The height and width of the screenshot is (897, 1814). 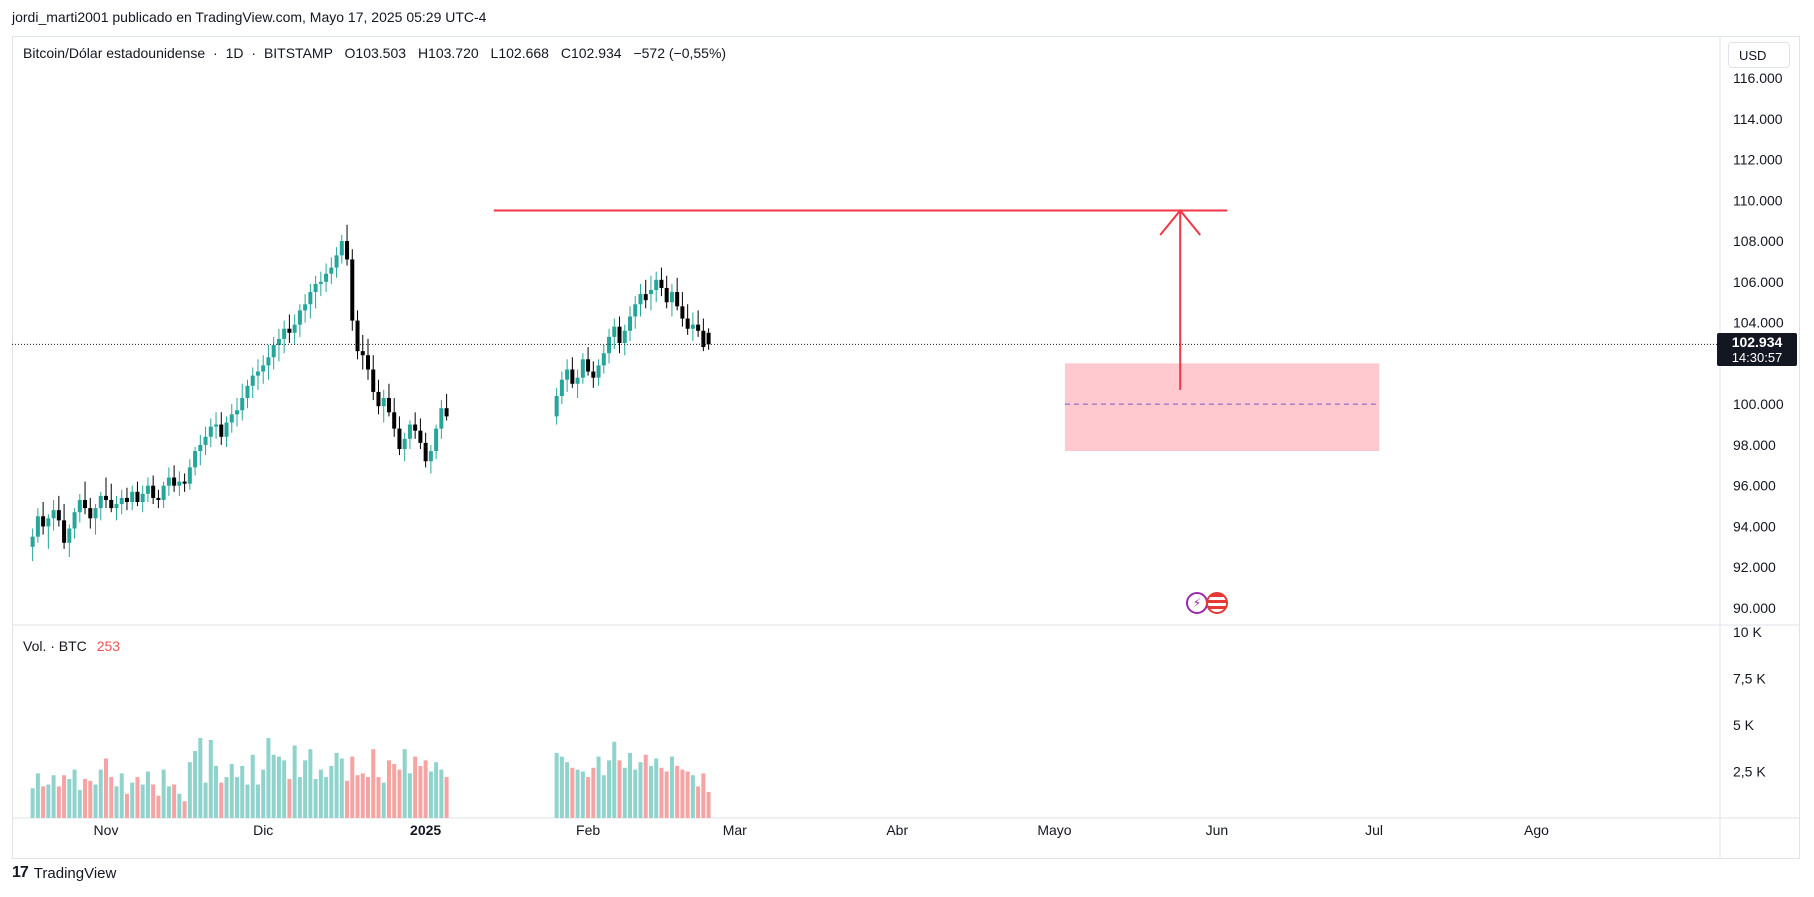 What do you see at coordinates (1758, 78) in the screenshot?
I see `price-tick-label: 116.000` at bounding box center [1758, 78].